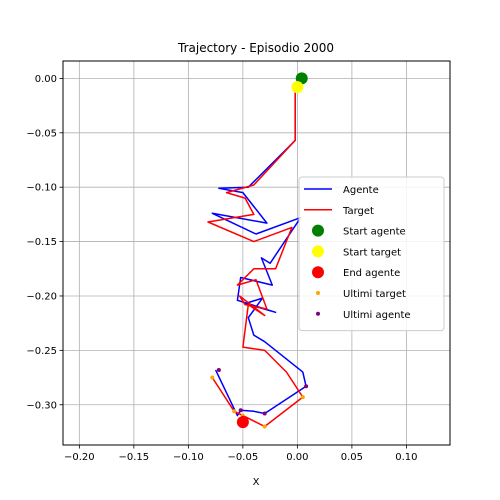 The height and width of the screenshot is (500, 500). Describe the element at coordinates (406, 457) in the screenshot. I see `x-tick-label: 0.10` at that location.